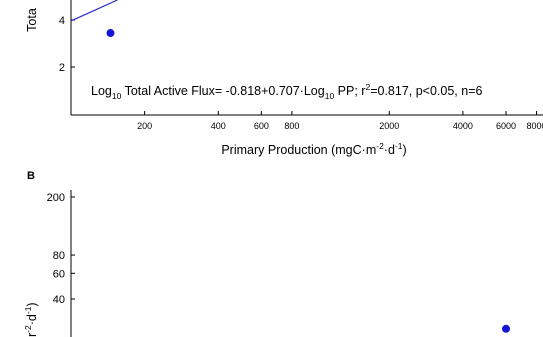 Image resolution: width=543 pixels, height=337 pixels. What do you see at coordinates (101, 91) in the screenshot?
I see `eq-log-prefix: Log` at bounding box center [101, 91].